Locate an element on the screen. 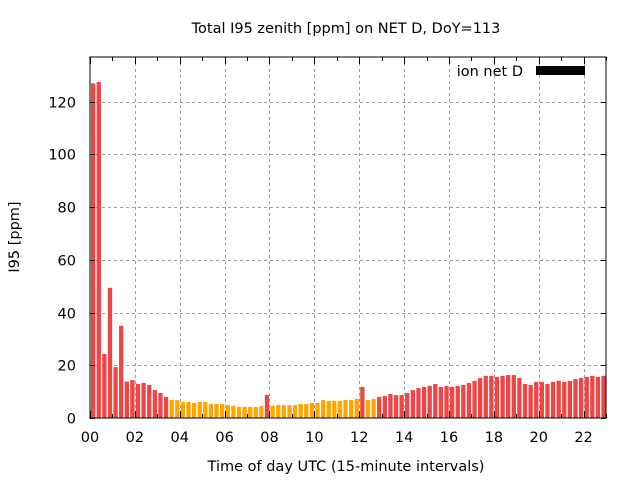 Image resolution: width=640 pixels, height=480 pixels. y-tick-label: 0 is located at coordinates (71, 420).